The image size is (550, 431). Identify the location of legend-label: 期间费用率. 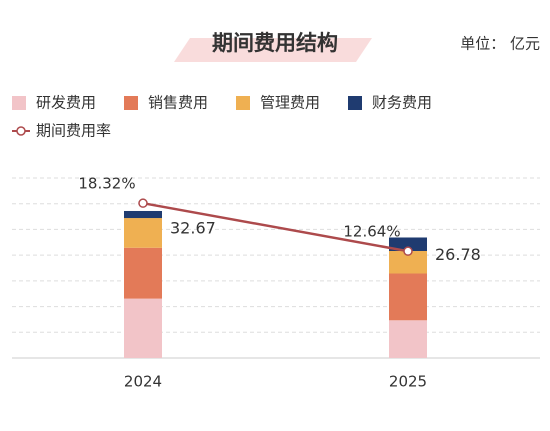
(73, 131).